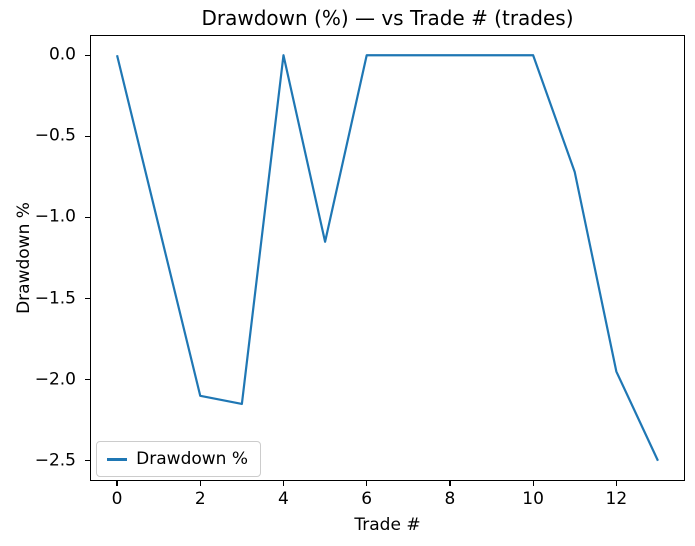 The width and height of the screenshot is (695, 546). Describe the element at coordinates (55, 135) in the screenshot. I see `y-tick-label: −0.5` at that location.